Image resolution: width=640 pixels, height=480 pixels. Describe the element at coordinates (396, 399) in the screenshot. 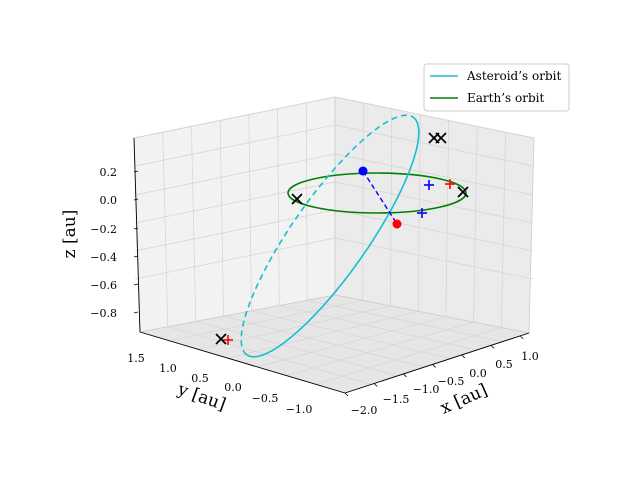

I see `x-tick-label: −1.5` at that location.